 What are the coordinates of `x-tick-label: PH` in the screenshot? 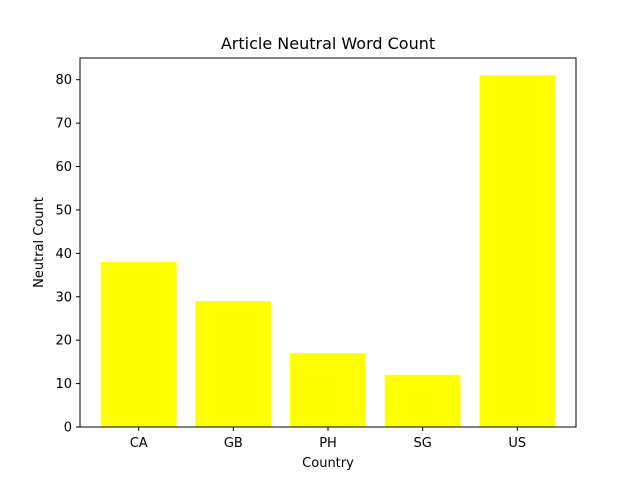 It's located at (328, 443).